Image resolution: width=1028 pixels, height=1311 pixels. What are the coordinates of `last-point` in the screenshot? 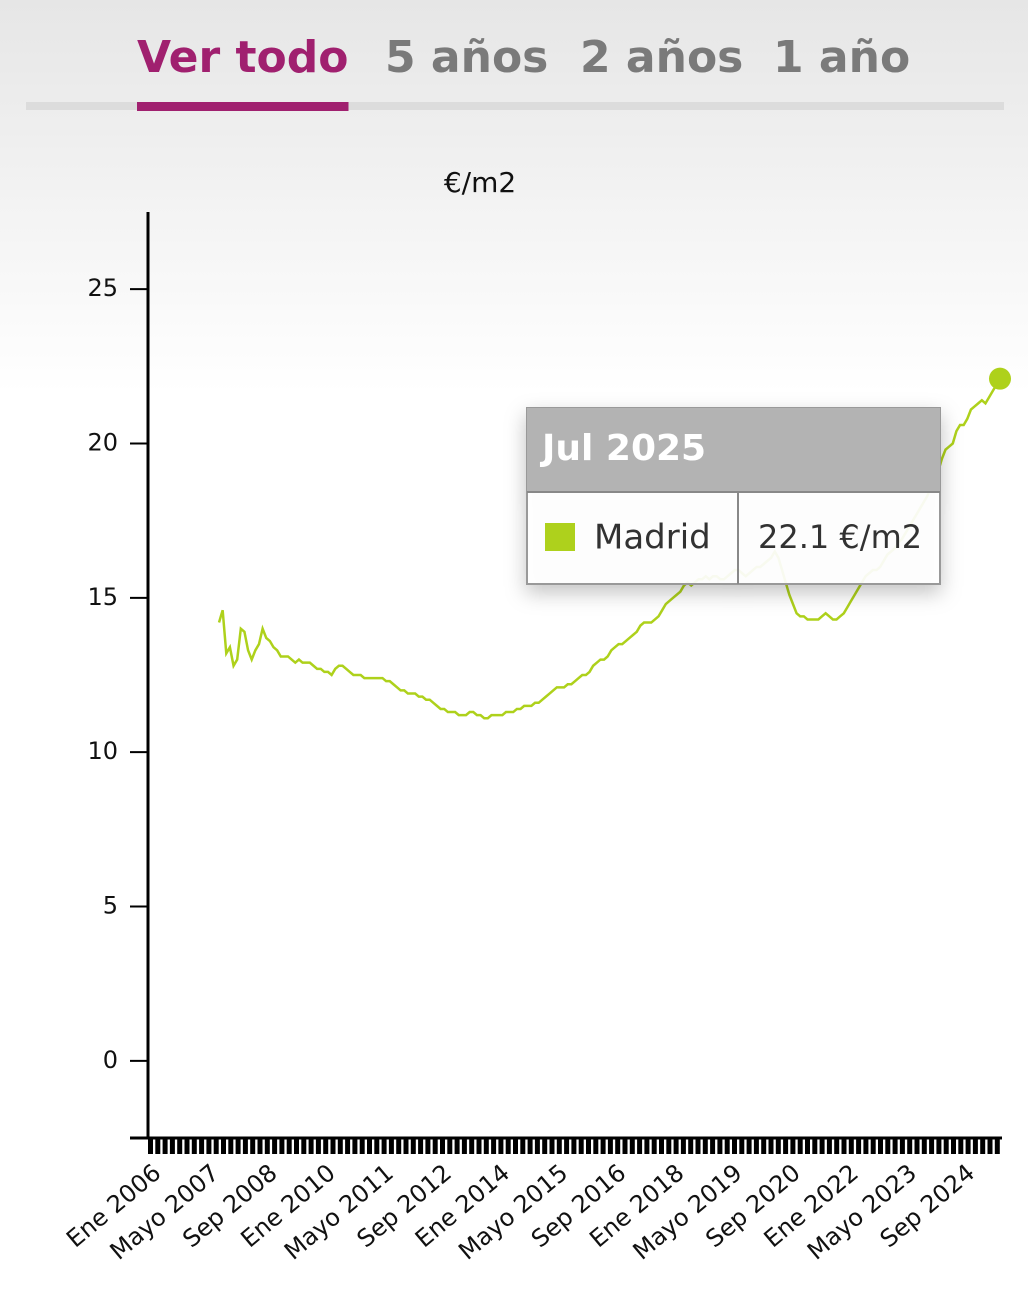 It's located at (1000, 378).